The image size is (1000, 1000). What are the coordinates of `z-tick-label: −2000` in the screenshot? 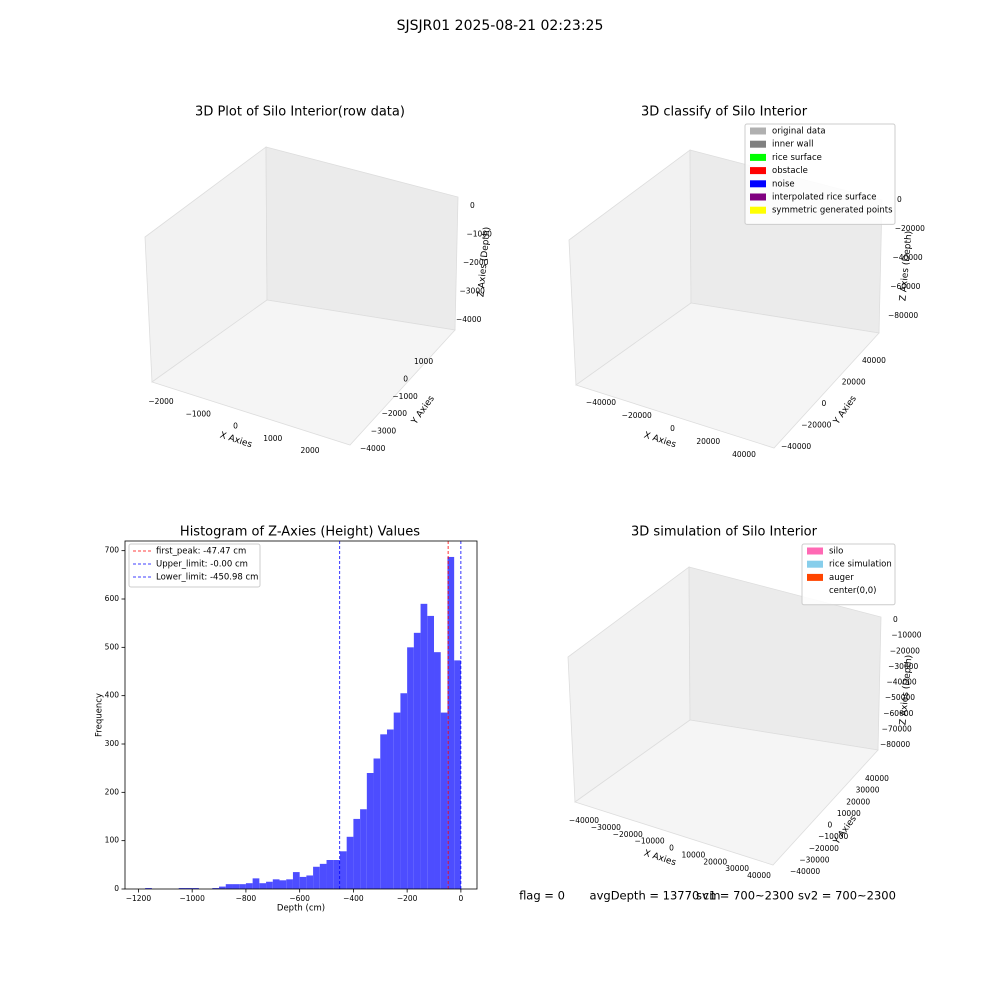 It's located at (476, 262).